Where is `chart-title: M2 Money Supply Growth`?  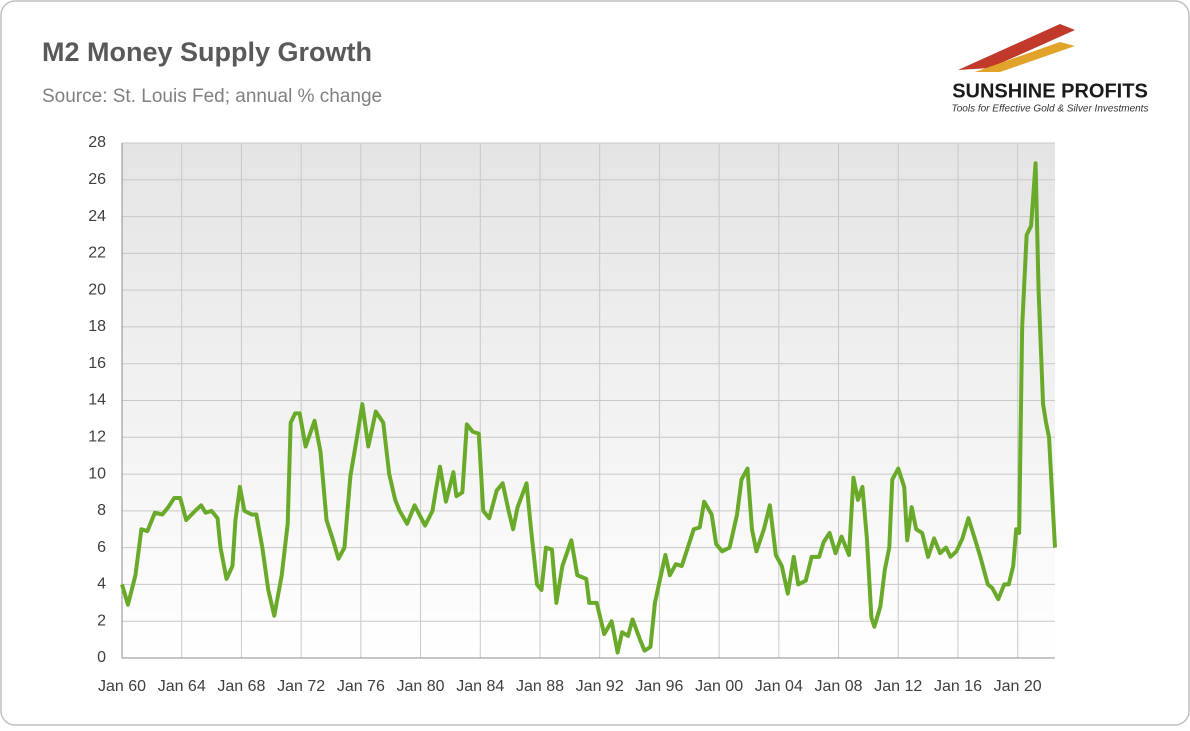 chart-title: M2 Money Supply Growth is located at coordinates (207, 52).